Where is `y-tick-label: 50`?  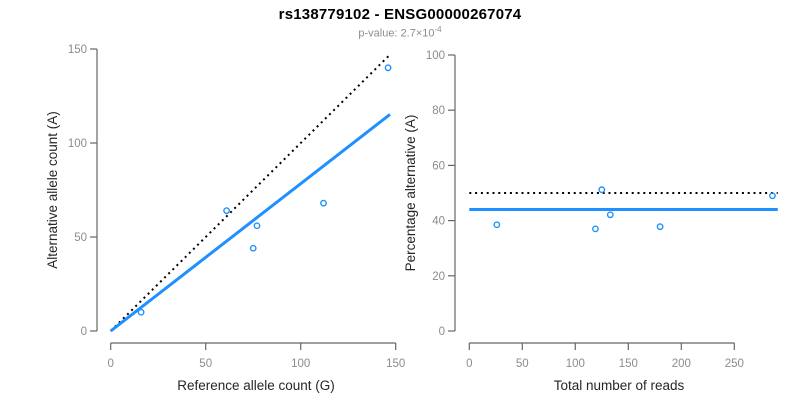 y-tick-label: 50 is located at coordinates (80, 238).